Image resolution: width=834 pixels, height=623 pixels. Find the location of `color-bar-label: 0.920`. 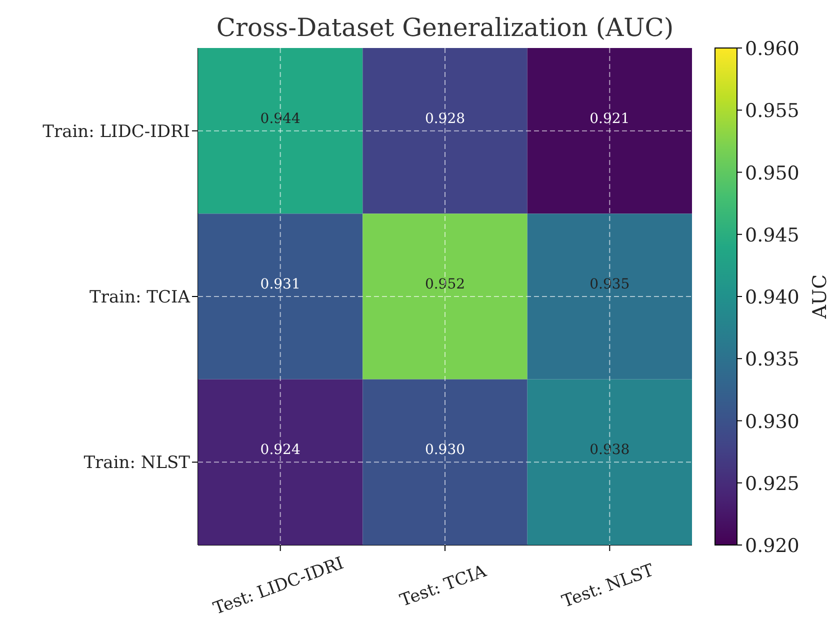

color-bar-label: 0.920 is located at coordinates (772, 546).